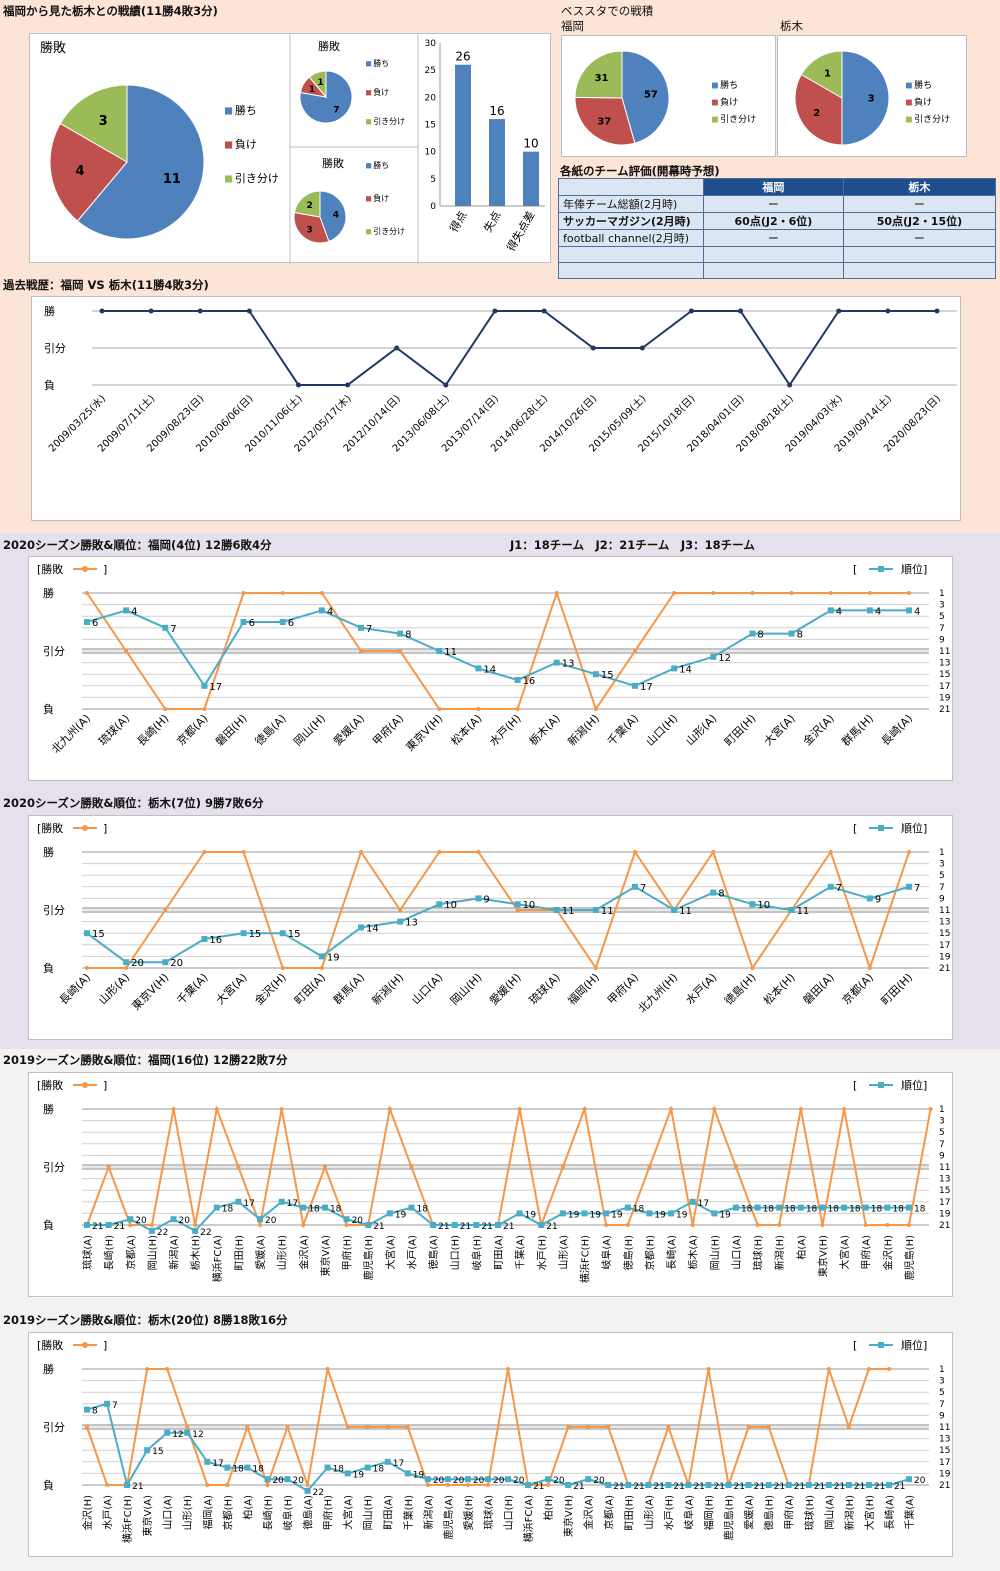 This screenshot has height=1571, width=1000. Describe the element at coordinates (658, 993) in the screenshot. I see `category-label: 北九州(H)` at that location.